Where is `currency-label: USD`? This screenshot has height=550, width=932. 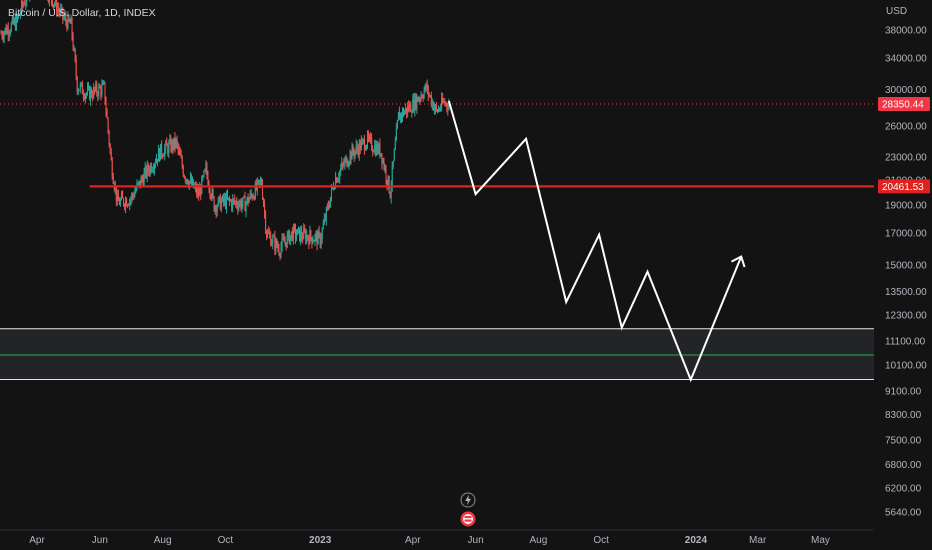
currency-label: USD is located at coordinates (896, 11).